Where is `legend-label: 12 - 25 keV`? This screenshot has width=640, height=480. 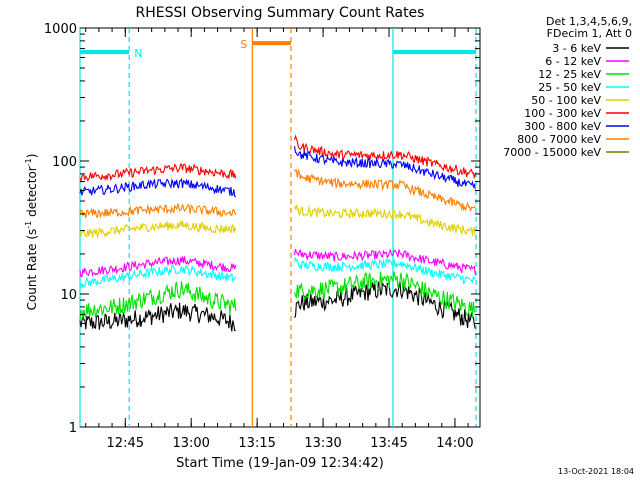
legend-label: 12 - 25 keV is located at coordinates (569, 74).